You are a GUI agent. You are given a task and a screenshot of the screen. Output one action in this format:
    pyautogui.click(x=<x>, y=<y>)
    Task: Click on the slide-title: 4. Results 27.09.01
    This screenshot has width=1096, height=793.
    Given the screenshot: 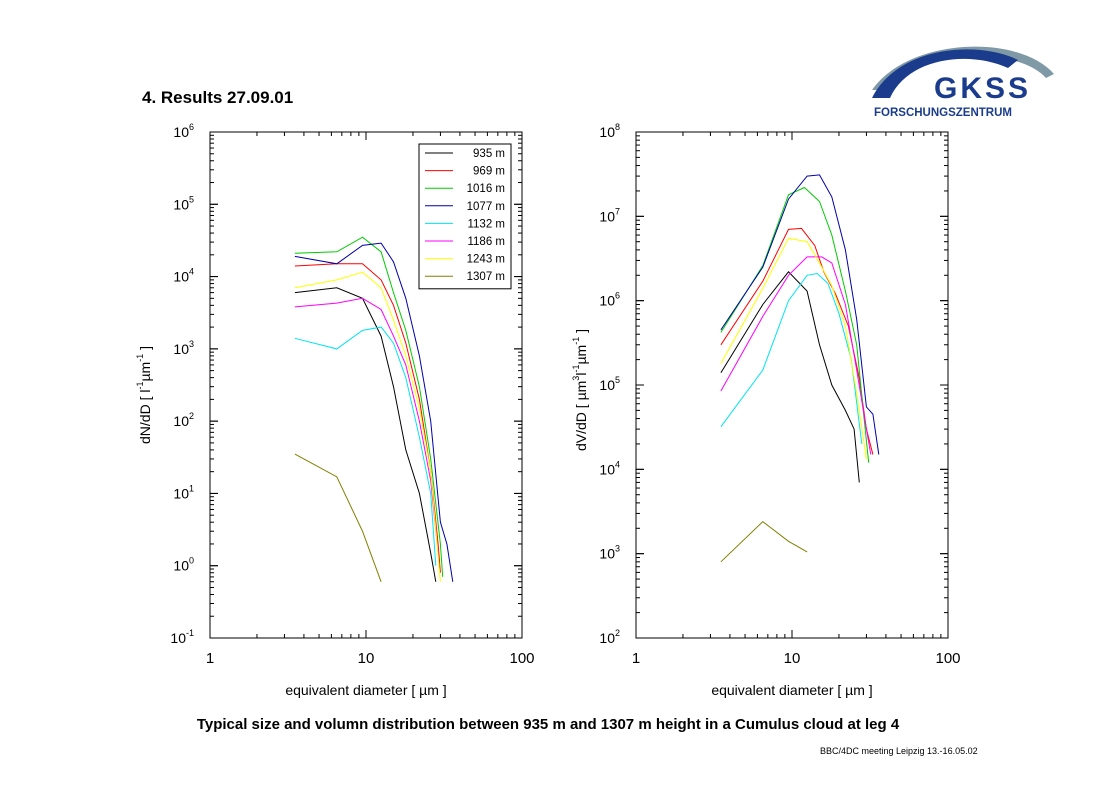 What is the action you would take?
    pyautogui.click(x=218, y=97)
    